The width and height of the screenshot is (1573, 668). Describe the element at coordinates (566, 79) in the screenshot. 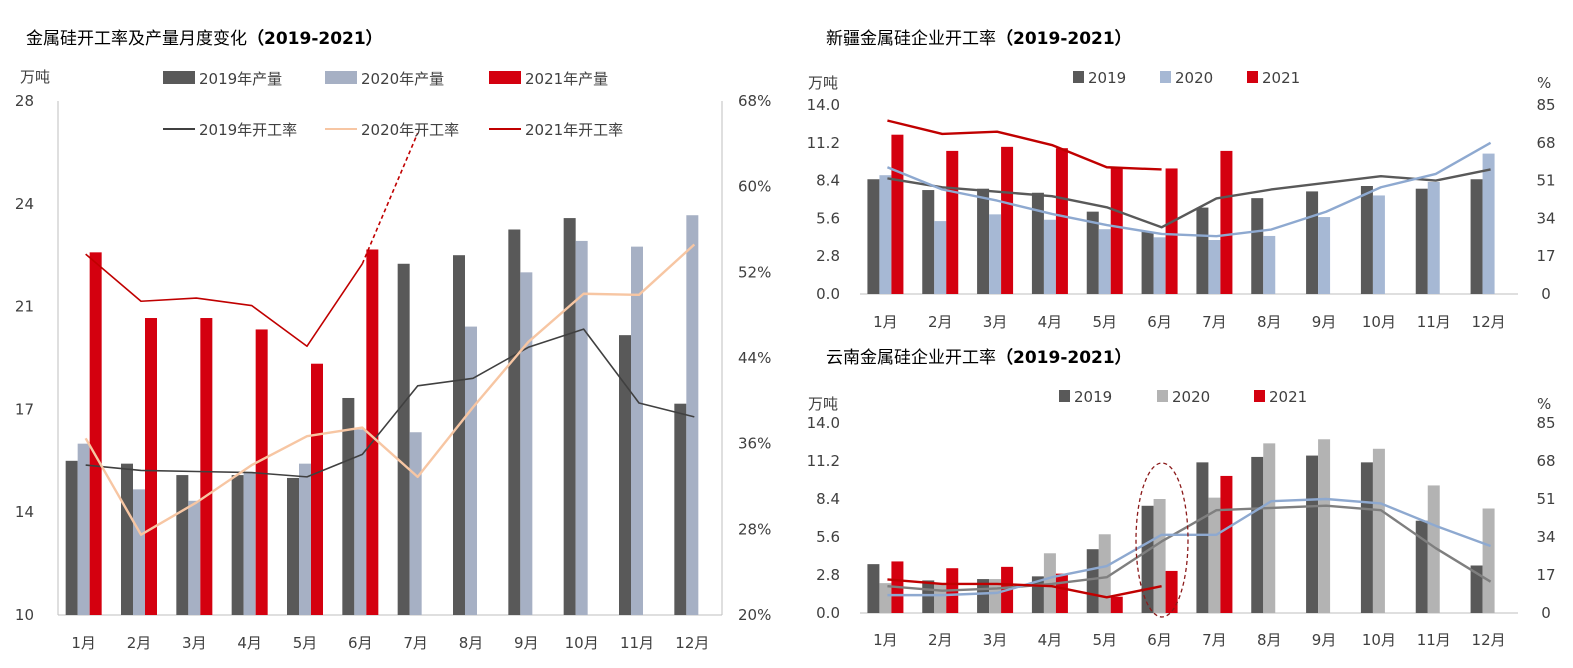

I see `chart1-legend-label: 2021年产量` at that location.